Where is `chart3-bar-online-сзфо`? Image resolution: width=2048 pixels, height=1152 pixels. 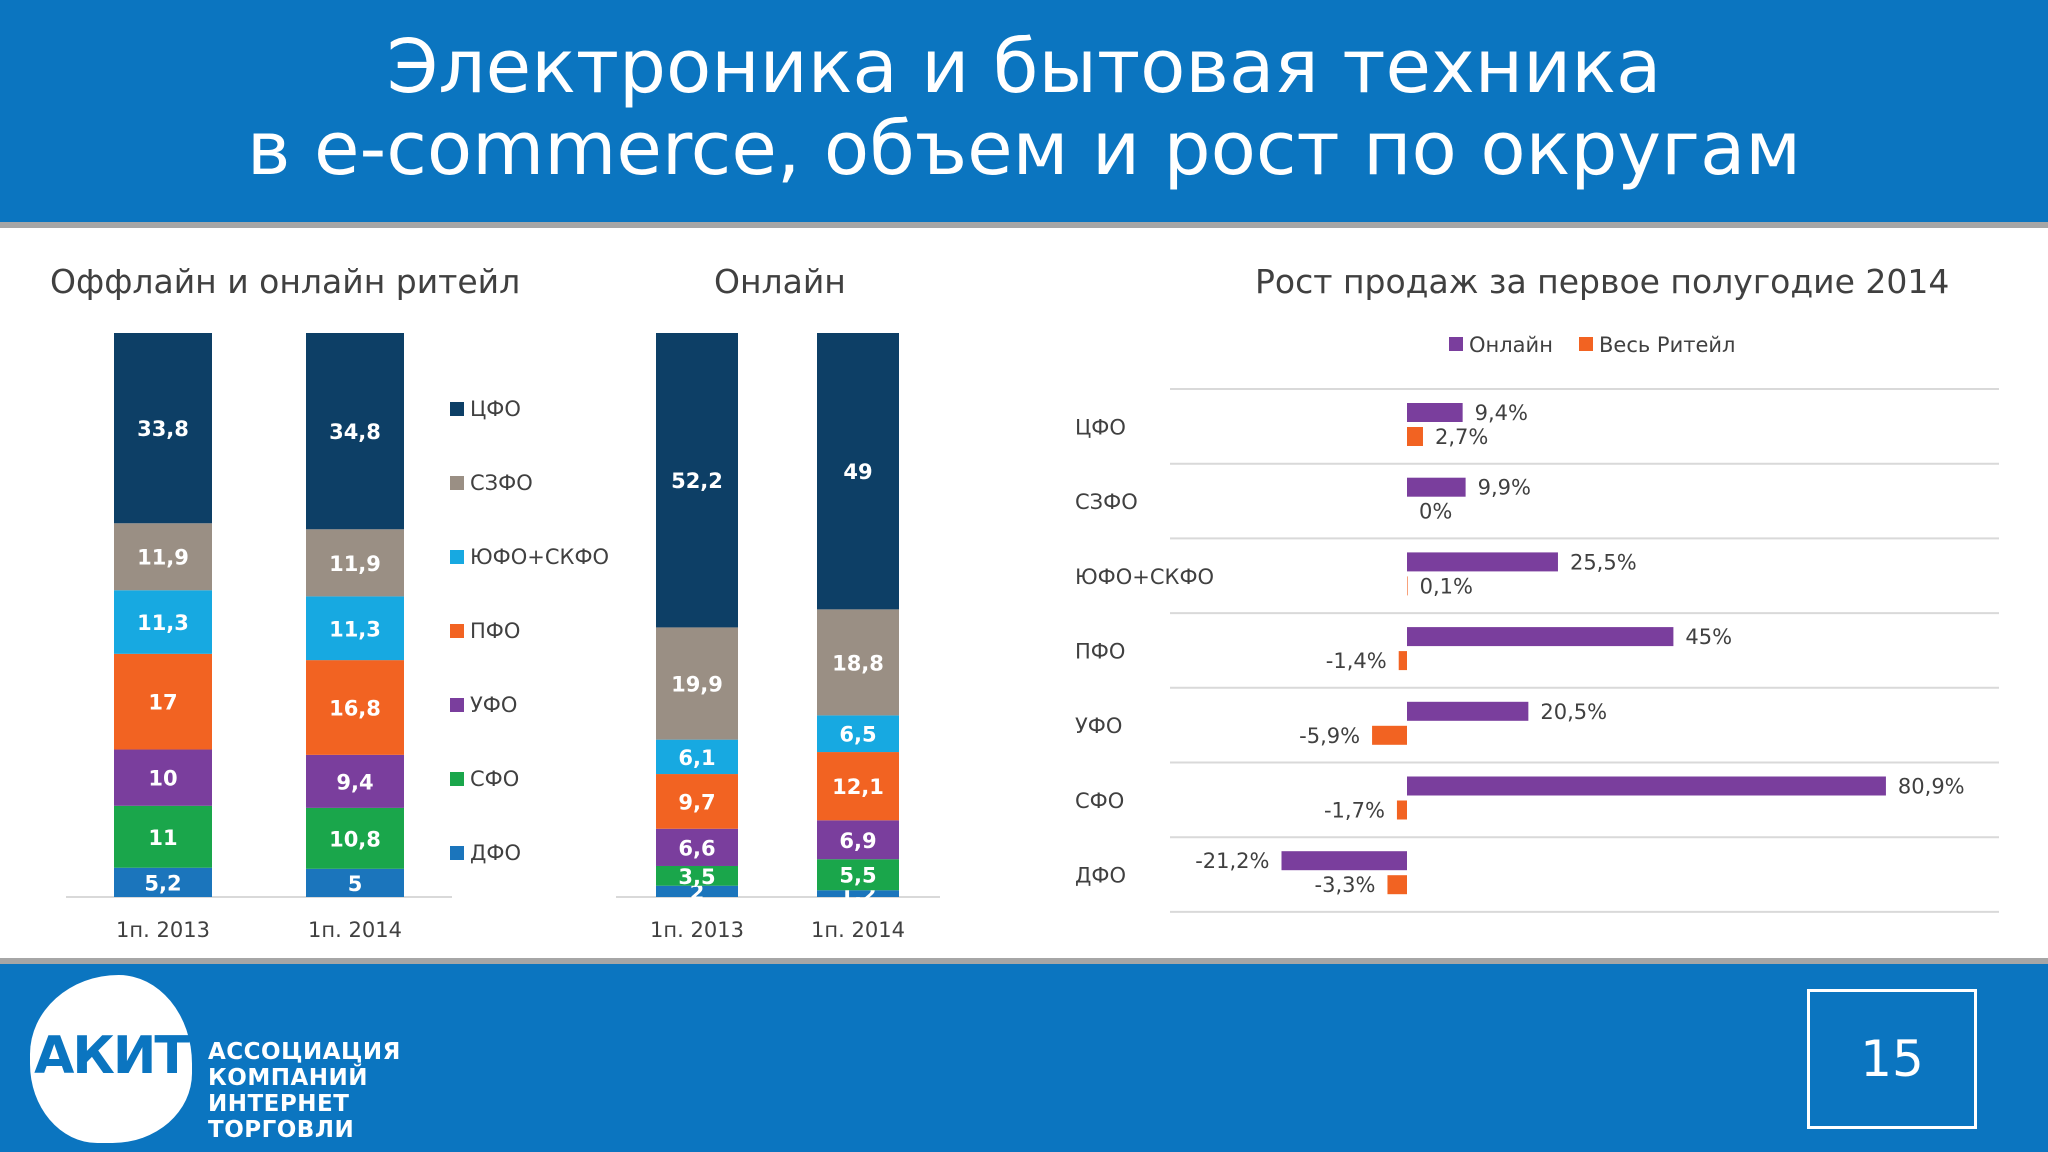
chart3-bar-online-сзфо is located at coordinates (1436, 487).